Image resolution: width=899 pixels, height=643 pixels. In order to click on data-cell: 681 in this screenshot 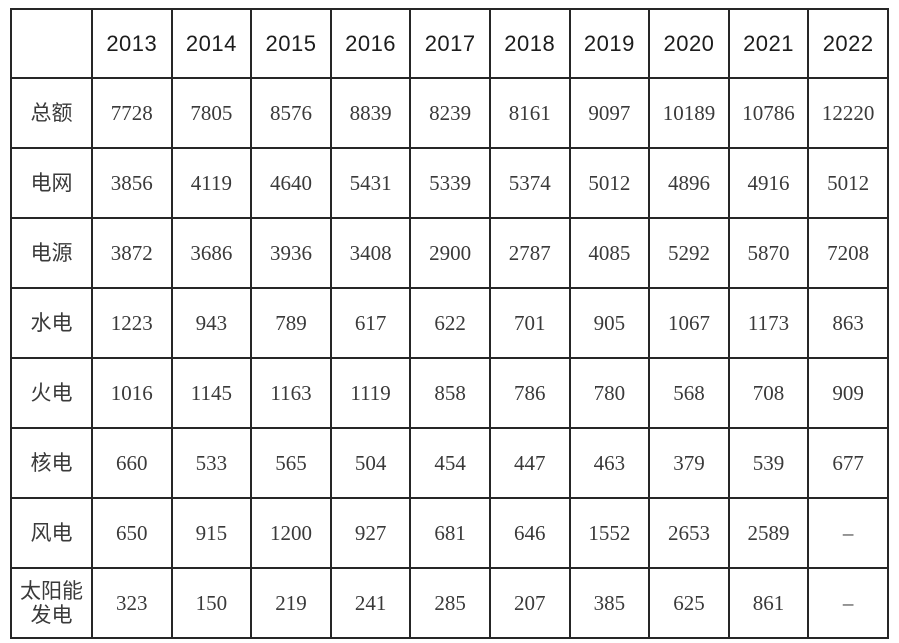, I will do `click(450, 533)`.